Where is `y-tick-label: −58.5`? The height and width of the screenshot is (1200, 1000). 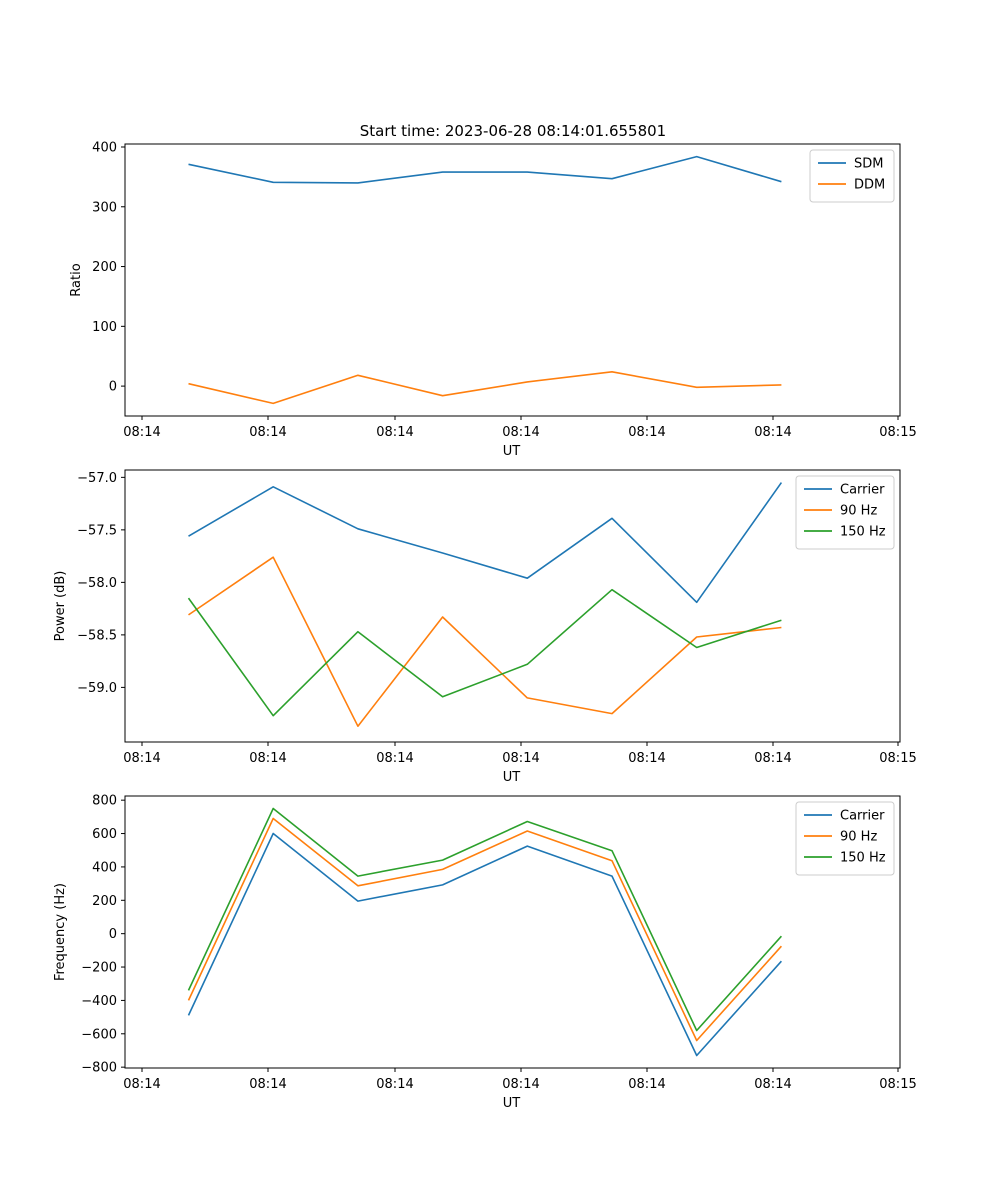 y-tick-label: −58.5 is located at coordinates (97, 635).